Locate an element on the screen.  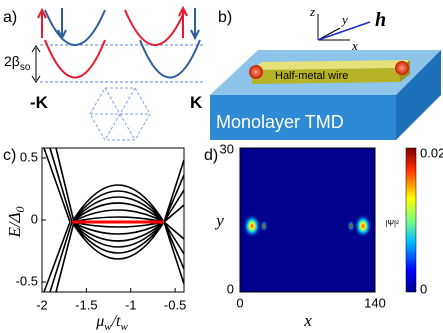
wire-label: Half-metal wire is located at coordinates (311, 76).